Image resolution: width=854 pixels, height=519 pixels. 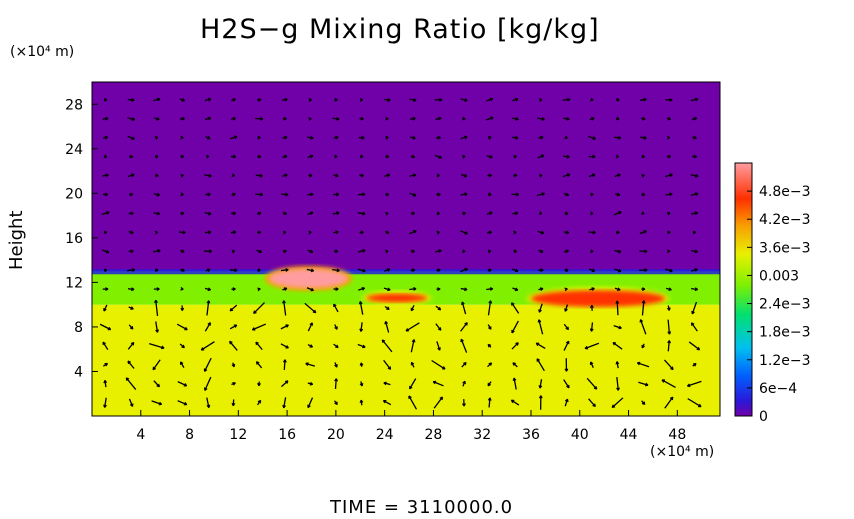 What do you see at coordinates (406, 272) in the screenshot?
I see `band-top-edge` at bounding box center [406, 272].